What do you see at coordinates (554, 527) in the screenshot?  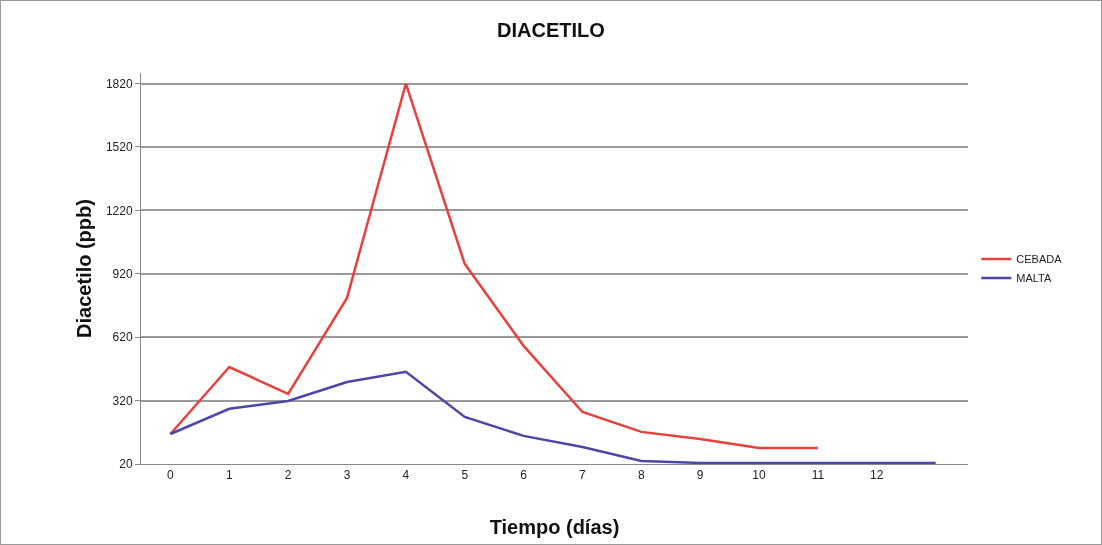 I see `x-axis-title: Tiempo (días)` at bounding box center [554, 527].